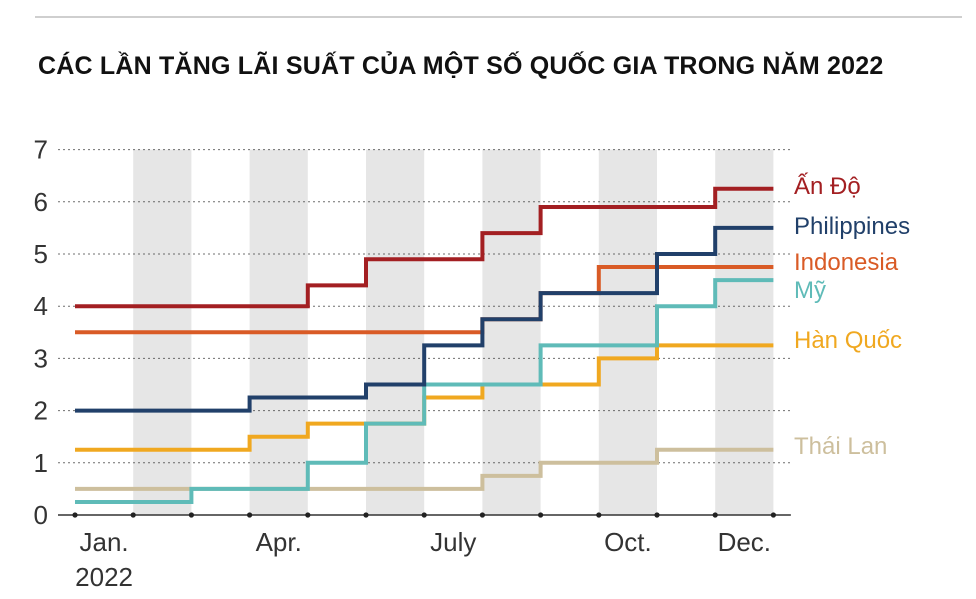  Describe the element at coordinates (848, 340) in the screenshot. I see `series-label: Hàn Quốc` at that location.